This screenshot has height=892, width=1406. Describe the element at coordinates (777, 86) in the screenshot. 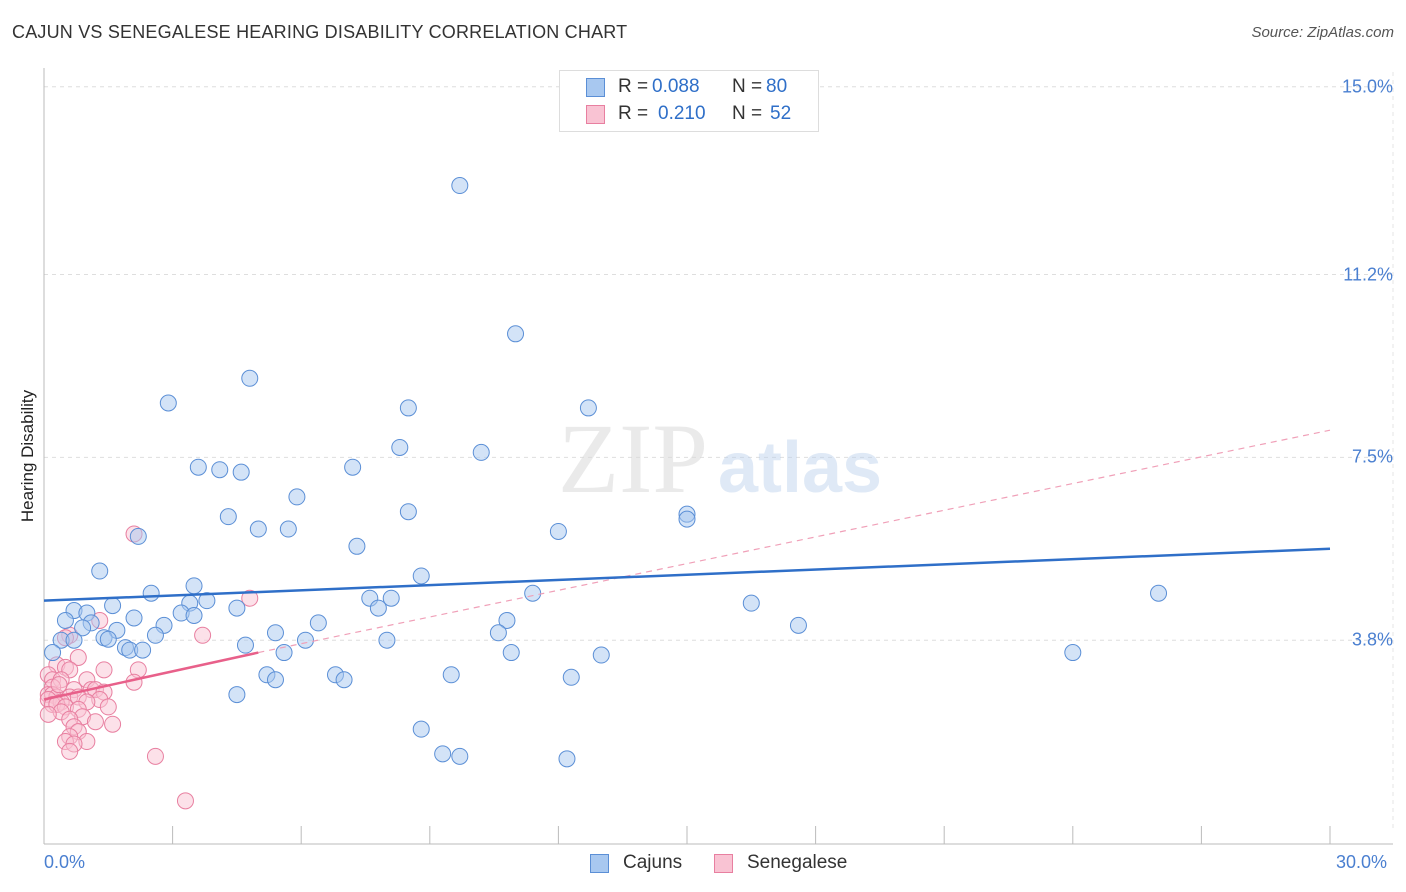

I see `legend-n-value: 80` at that location.